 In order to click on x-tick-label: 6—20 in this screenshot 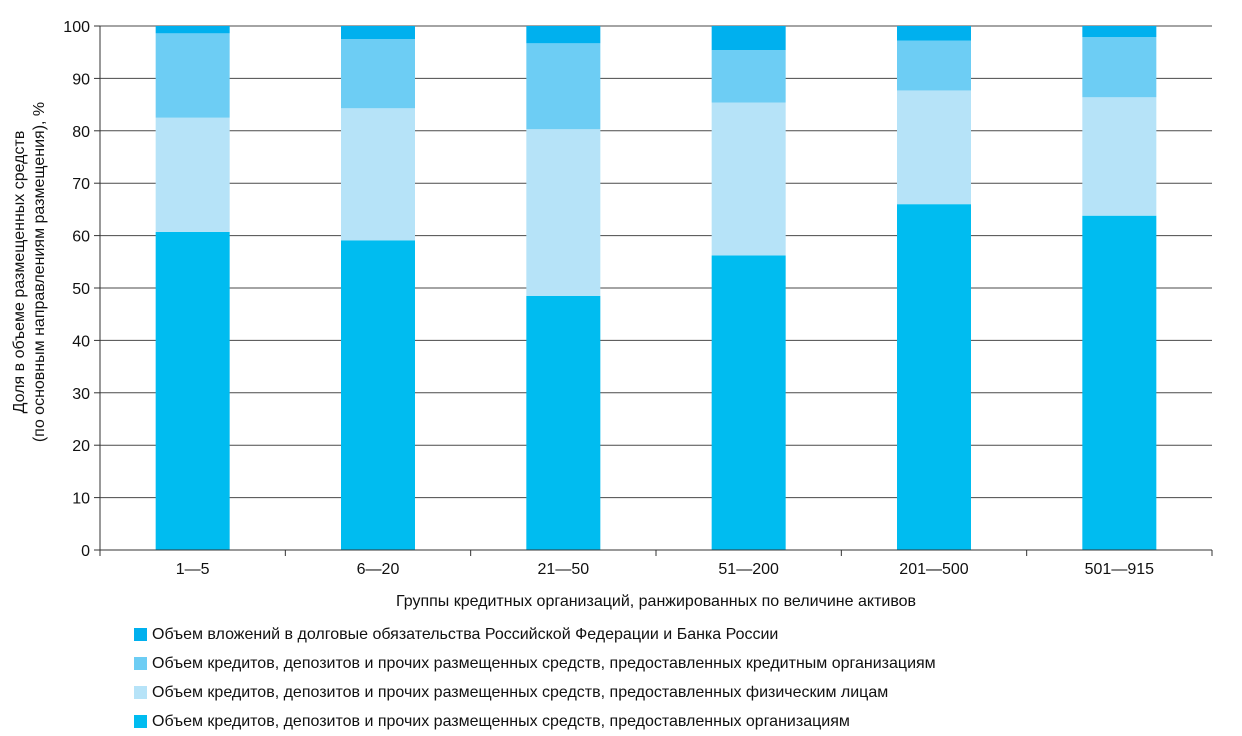, I will do `click(378, 569)`.